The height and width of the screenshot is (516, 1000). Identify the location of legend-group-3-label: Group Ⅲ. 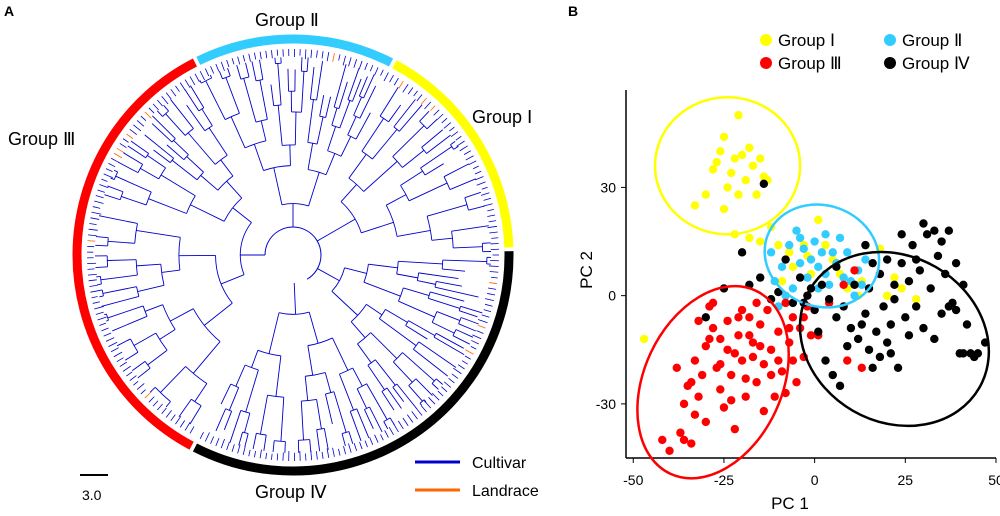
(810, 63).